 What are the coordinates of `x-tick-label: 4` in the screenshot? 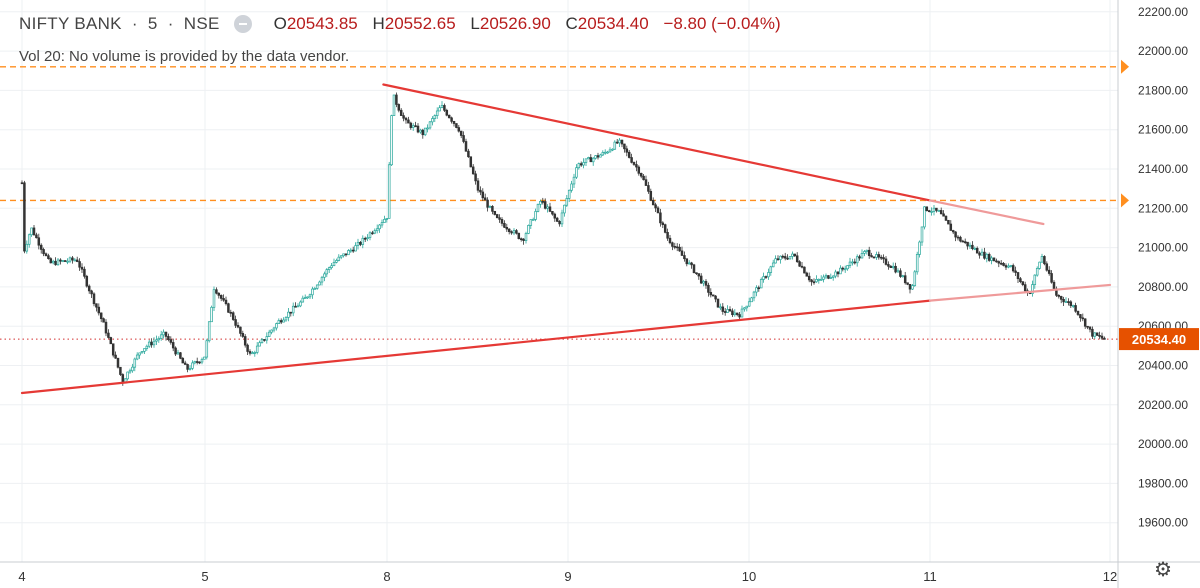 It's located at (21, 576).